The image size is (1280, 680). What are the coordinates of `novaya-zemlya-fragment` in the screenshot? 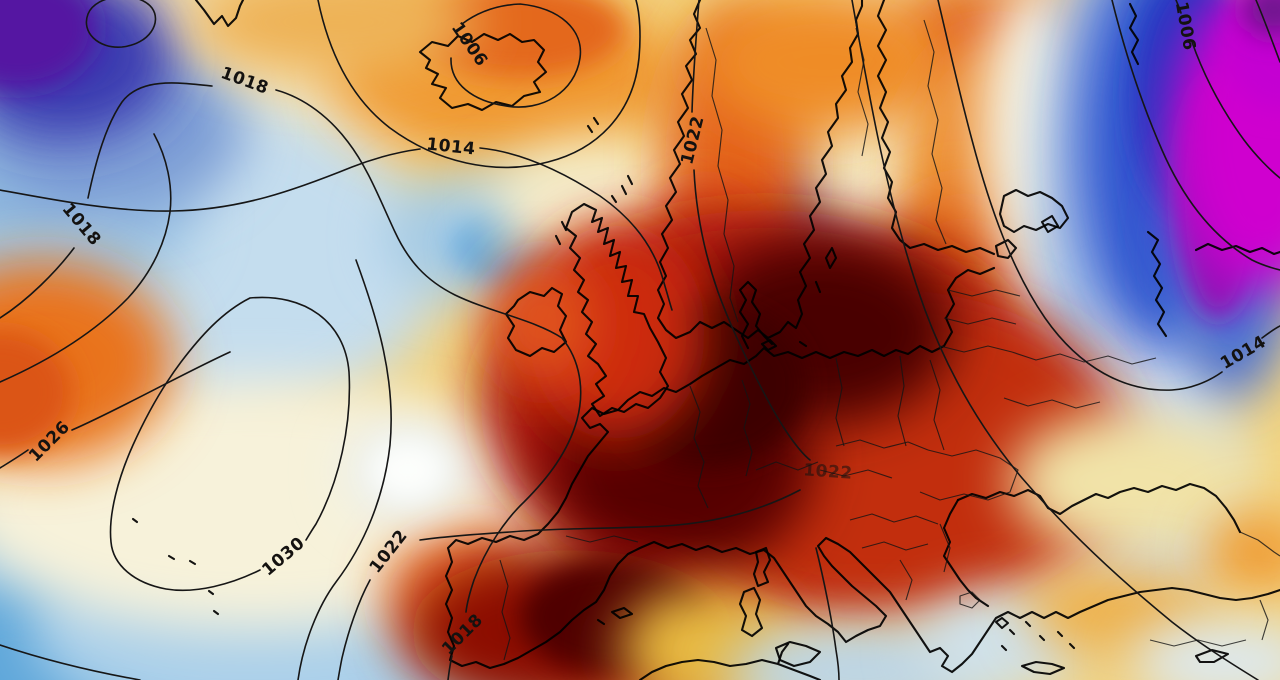 It's located at (1134, 34).